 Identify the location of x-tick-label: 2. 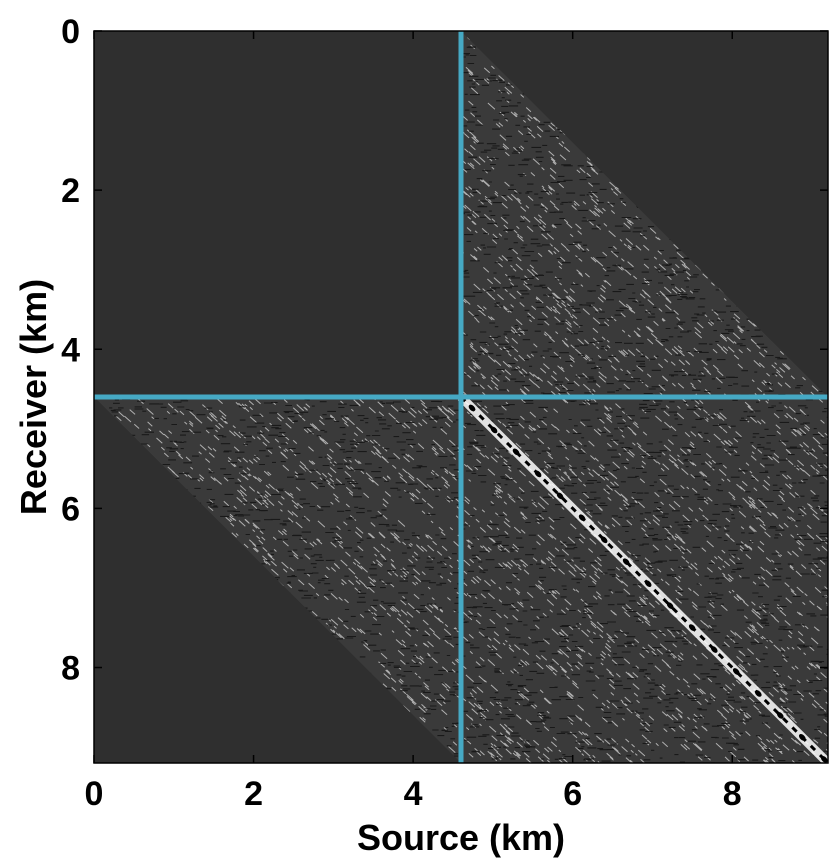
(253, 794).